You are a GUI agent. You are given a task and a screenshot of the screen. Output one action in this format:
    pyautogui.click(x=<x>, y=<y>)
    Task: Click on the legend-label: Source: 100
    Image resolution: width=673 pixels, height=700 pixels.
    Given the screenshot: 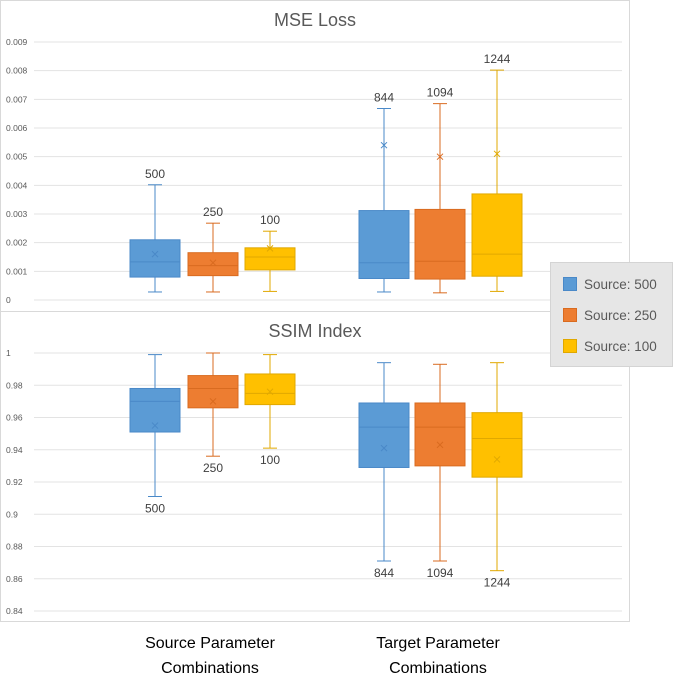 What is the action you would take?
    pyautogui.click(x=620, y=346)
    